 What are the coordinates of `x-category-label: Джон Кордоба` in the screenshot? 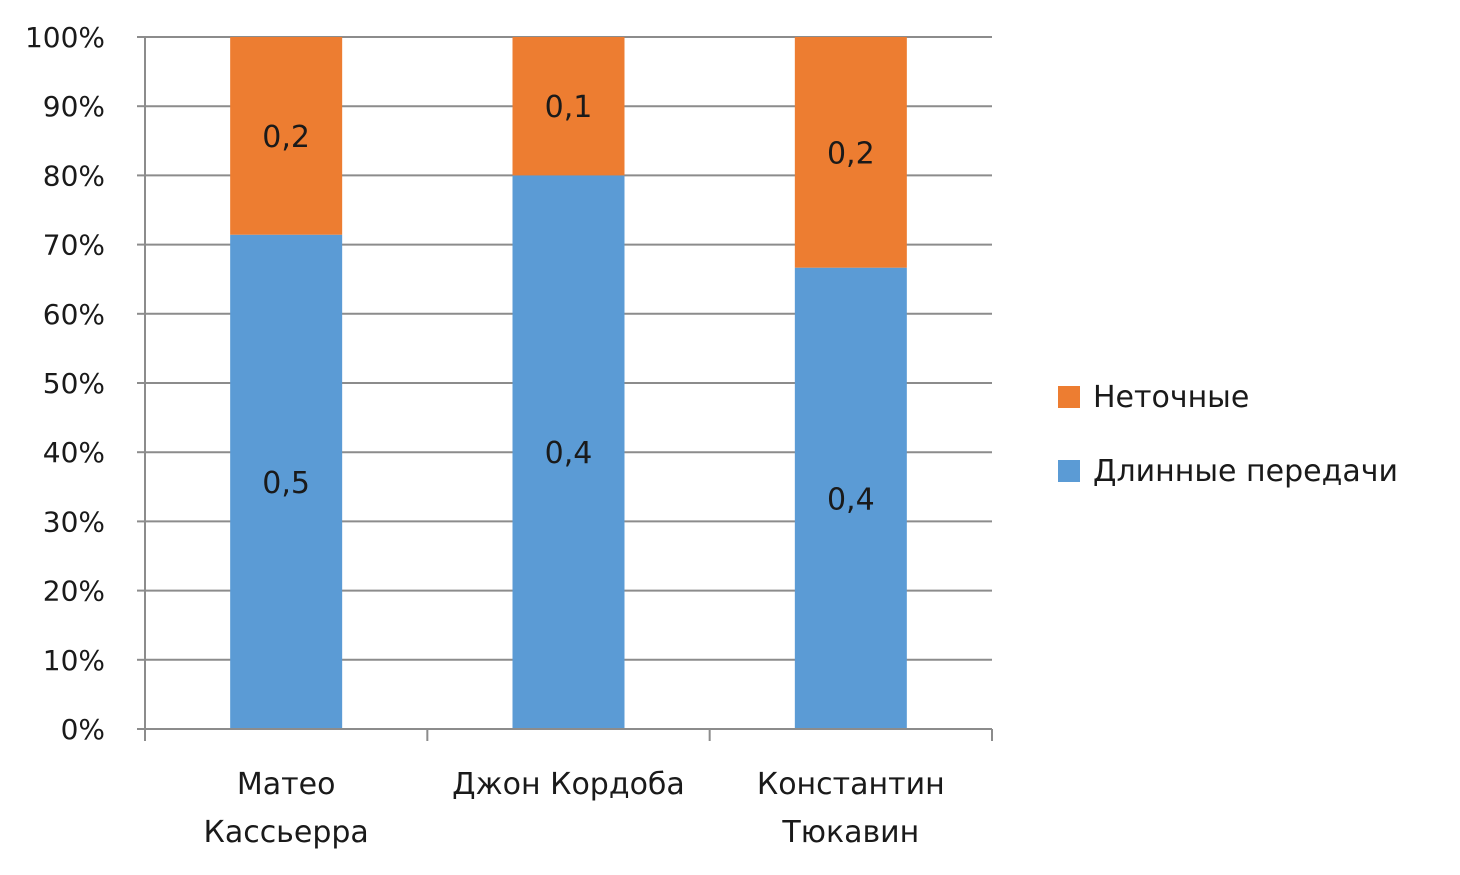 It's located at (568, 784).